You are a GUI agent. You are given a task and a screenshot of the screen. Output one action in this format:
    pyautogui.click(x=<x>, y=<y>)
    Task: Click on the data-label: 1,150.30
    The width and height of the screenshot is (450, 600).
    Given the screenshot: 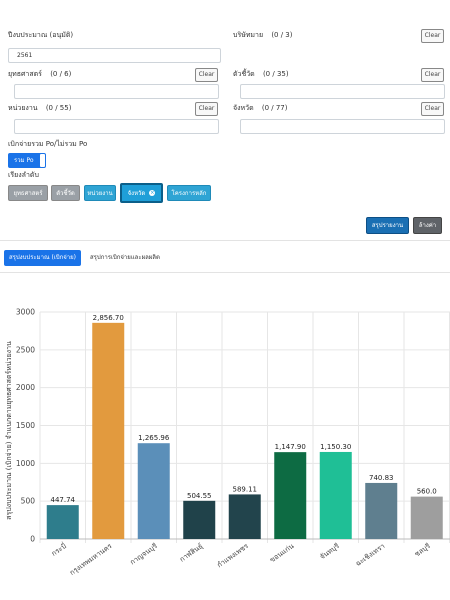 What is the action you would take?
    pyautogui.click(x=335, y=447)
    